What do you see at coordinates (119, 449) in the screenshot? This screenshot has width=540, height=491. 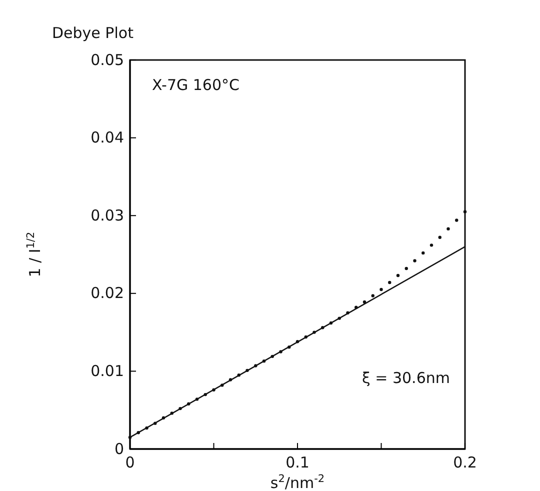 I see `y-tick-label: 0` at bounding box center [119, 449].